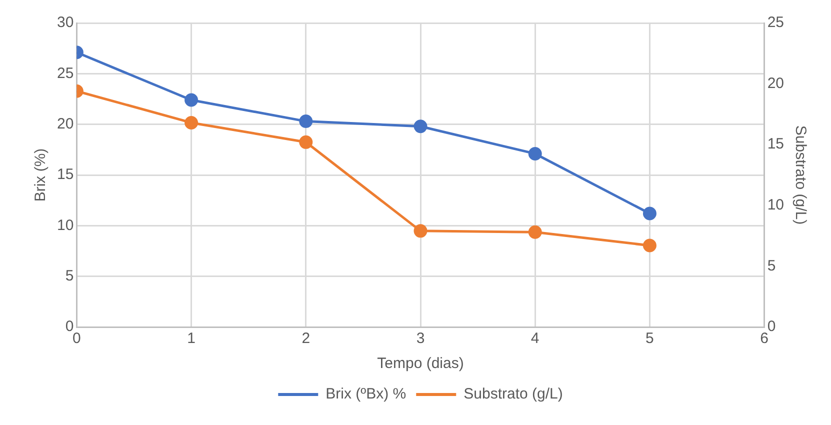  What do you see at coordinates (41, 175) in the screenshot?
I see `y-axis-title: Brix (%)` at bounding box center [41, 175].